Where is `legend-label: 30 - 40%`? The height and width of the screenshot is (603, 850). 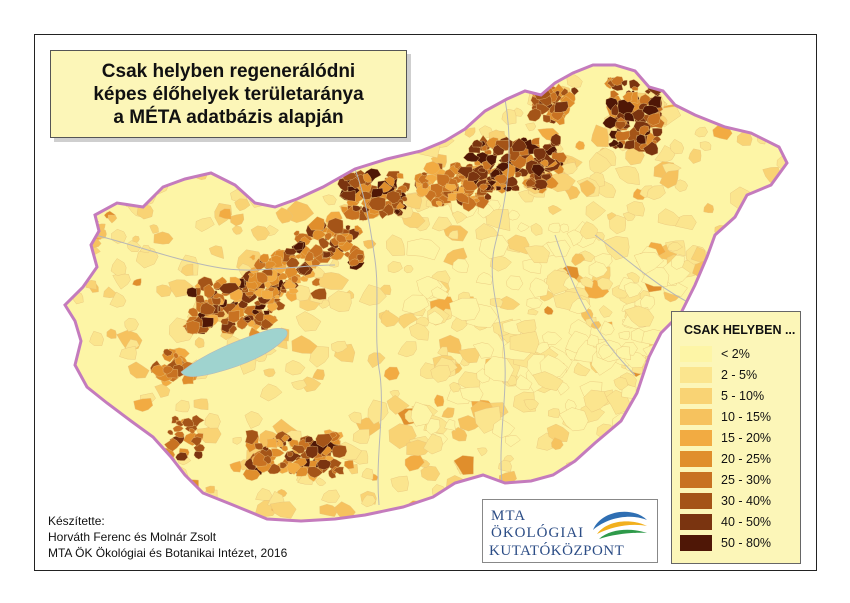 legend-label: 30 - 40% is located at coordinates (746, 501).